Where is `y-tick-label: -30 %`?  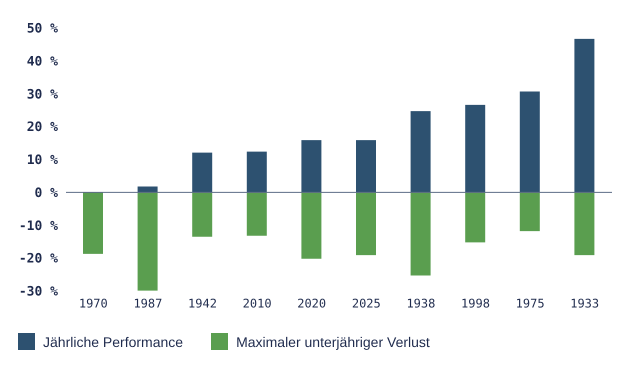 y-tick-label: -30 % is located at coordinates (38, 292).